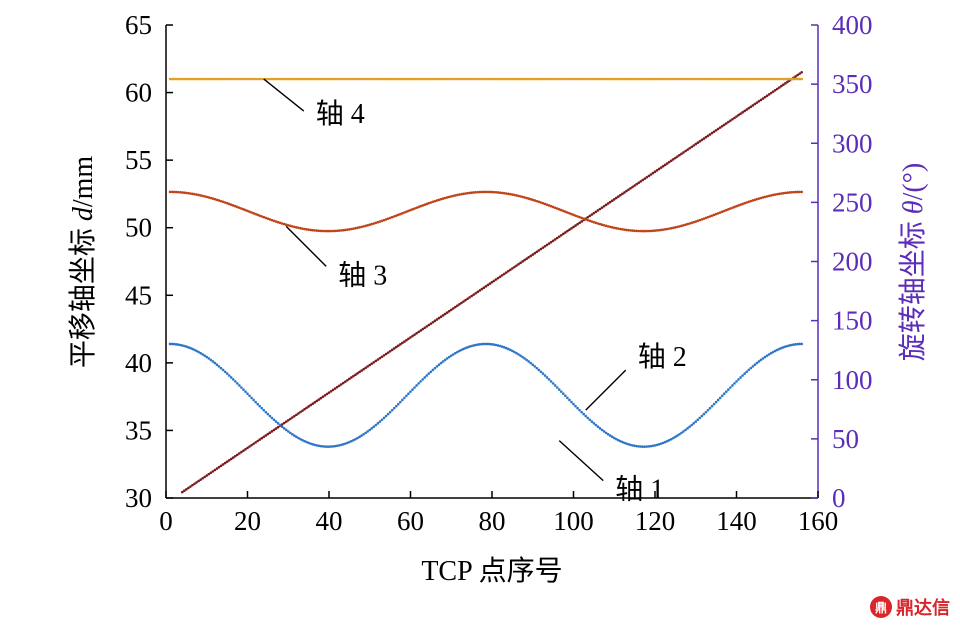 The image size is (960, 630). Describe the element at coordinates (138, 430) in the screenshot. I see `y-left-tick-label: 35` at that location.